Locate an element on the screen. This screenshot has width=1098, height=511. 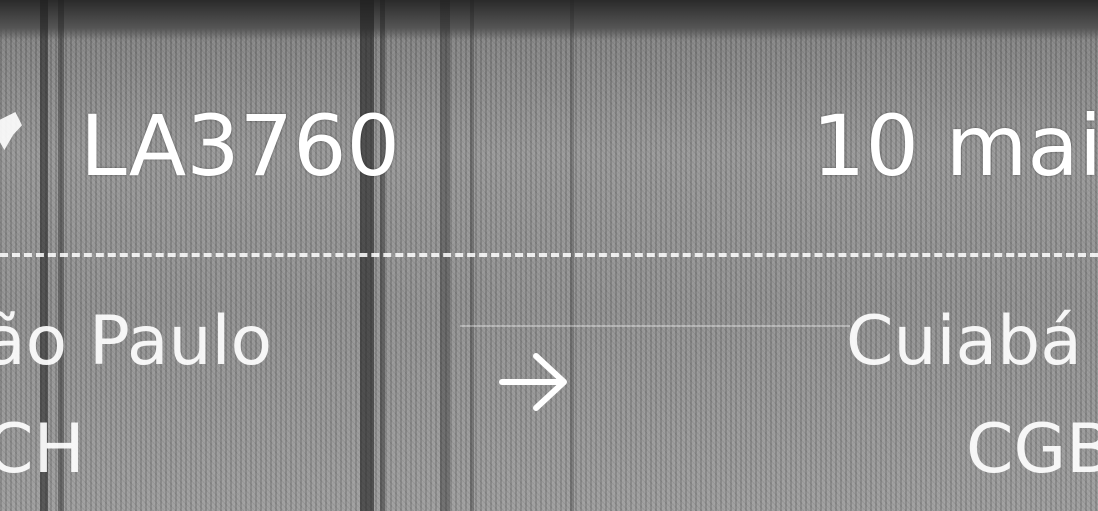
dashed-divider is located at coordinates (549, 255).